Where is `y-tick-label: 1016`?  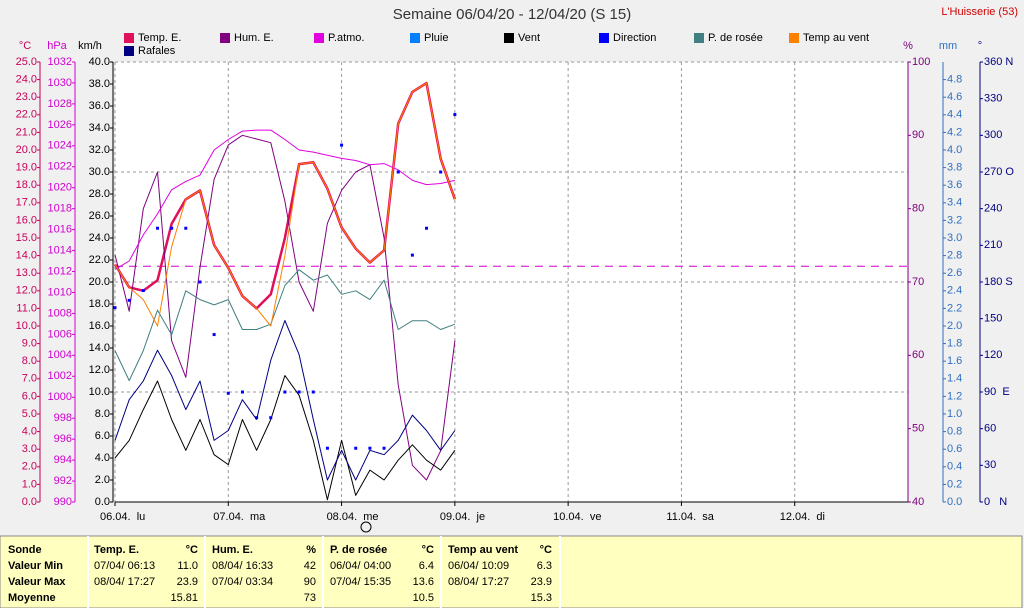 y-tick-label: 1016 is located at coordinates (60, 230).